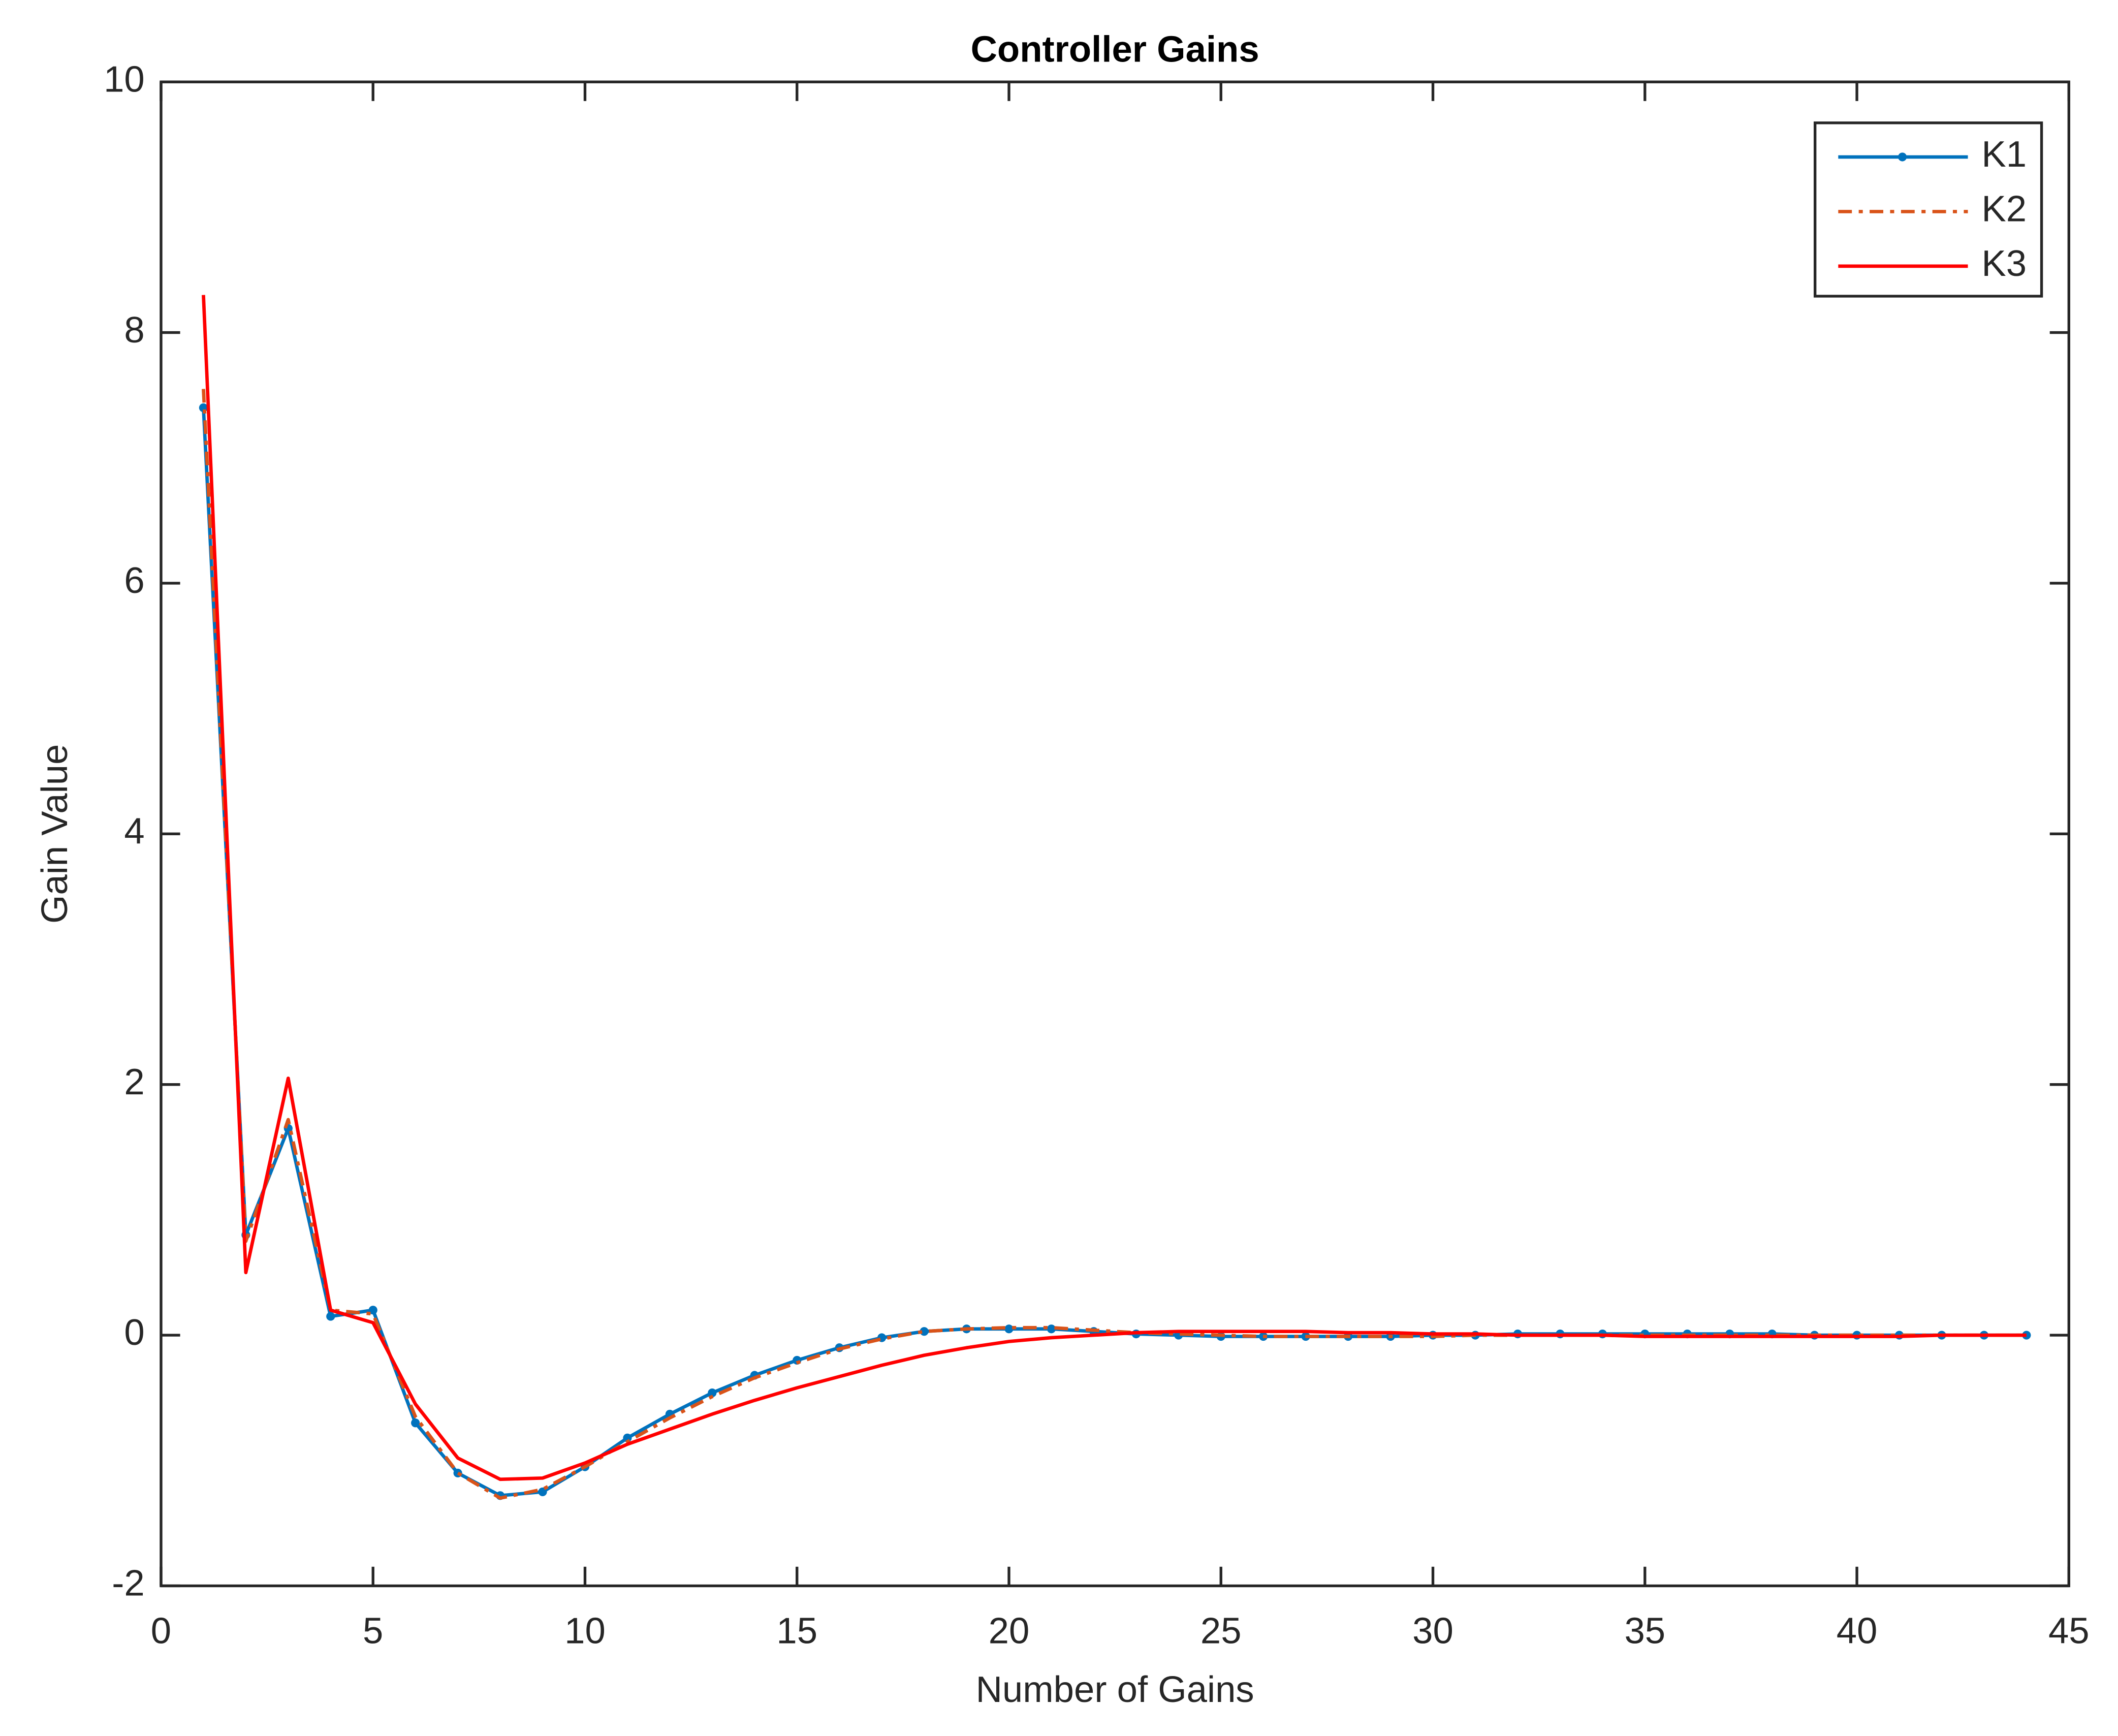 This screenshot has width=2118, height=1736. What do you see at coordinates (585, 1631) in the screenshot?
I see `x-tick-label: 10` at bounding box center [585, 1631].